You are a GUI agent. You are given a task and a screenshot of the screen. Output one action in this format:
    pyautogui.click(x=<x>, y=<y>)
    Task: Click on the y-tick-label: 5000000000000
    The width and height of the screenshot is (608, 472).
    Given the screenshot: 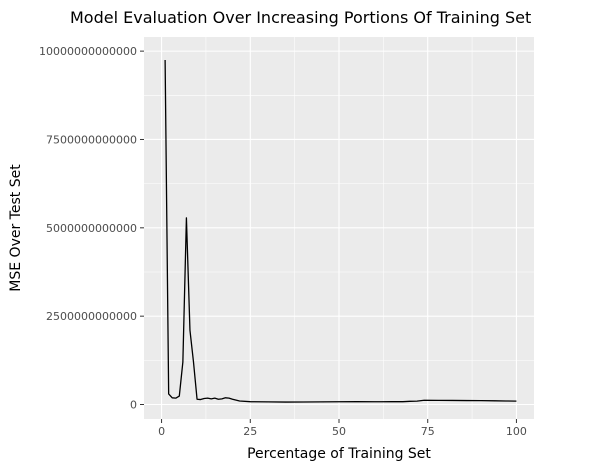 What is the action you would take?
    pyautogui.click(x=91, y=228)
    